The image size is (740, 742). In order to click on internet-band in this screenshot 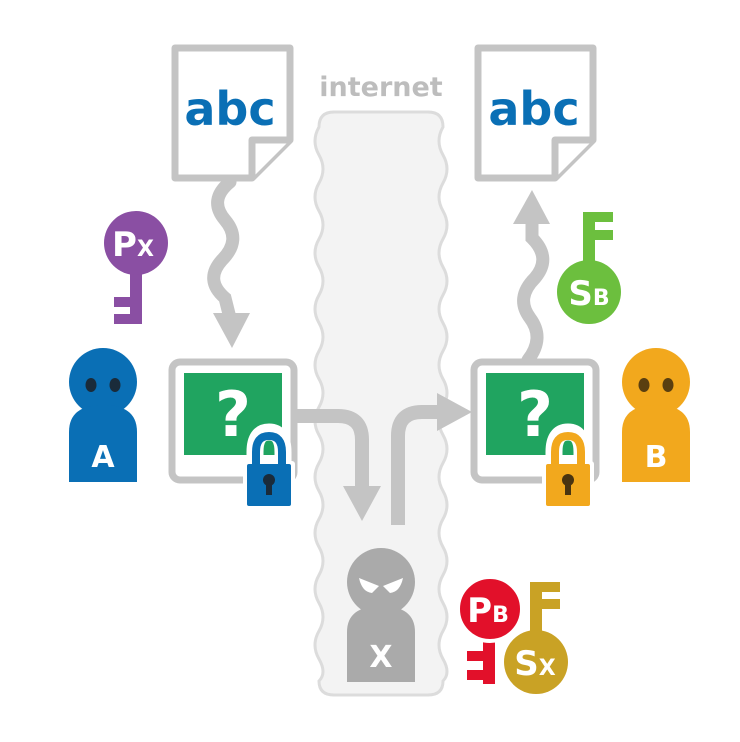, I will do `click(381, 403)`.